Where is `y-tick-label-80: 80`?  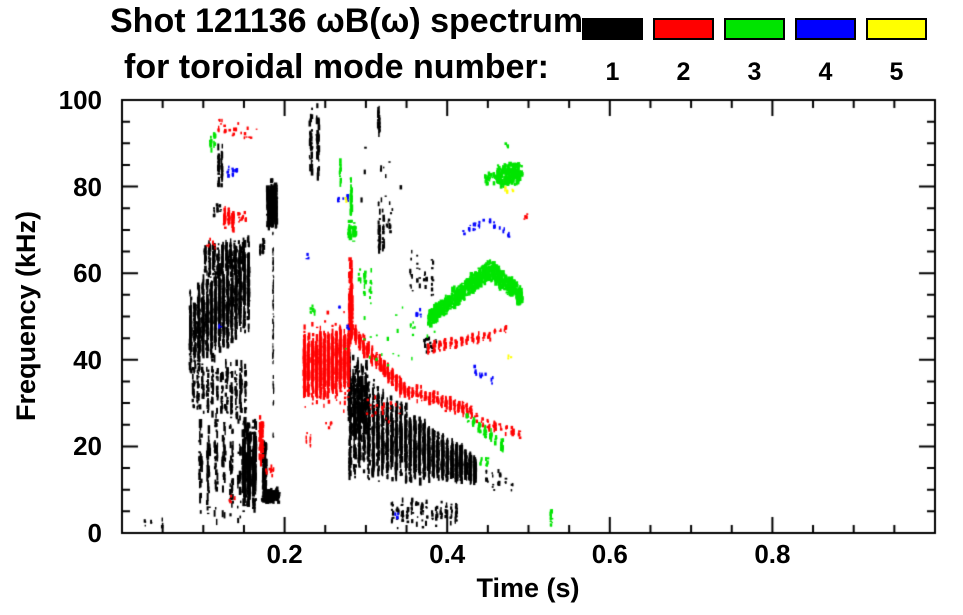
y-tick-label-80: 80 is located at coordinates (87, 186).